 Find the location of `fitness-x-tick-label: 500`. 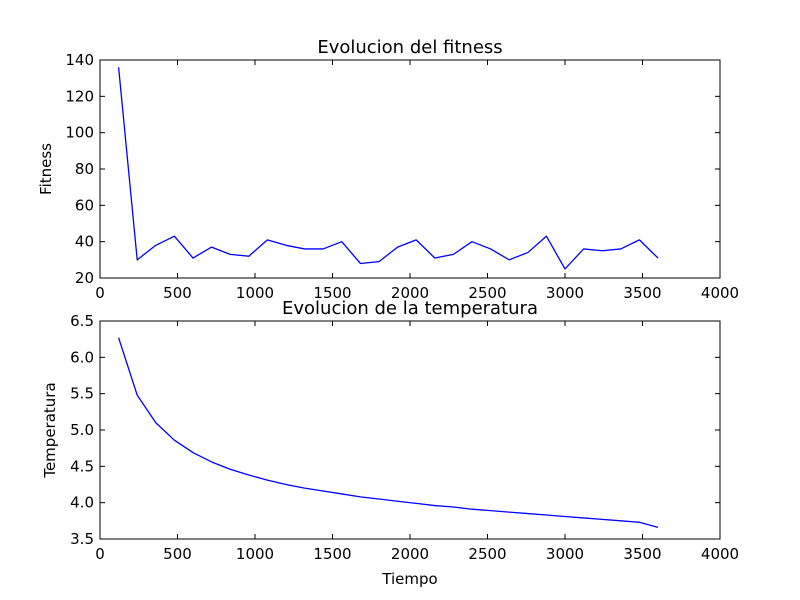

fitness-x-tick-label: 500 is located at coordinates (177, 293).